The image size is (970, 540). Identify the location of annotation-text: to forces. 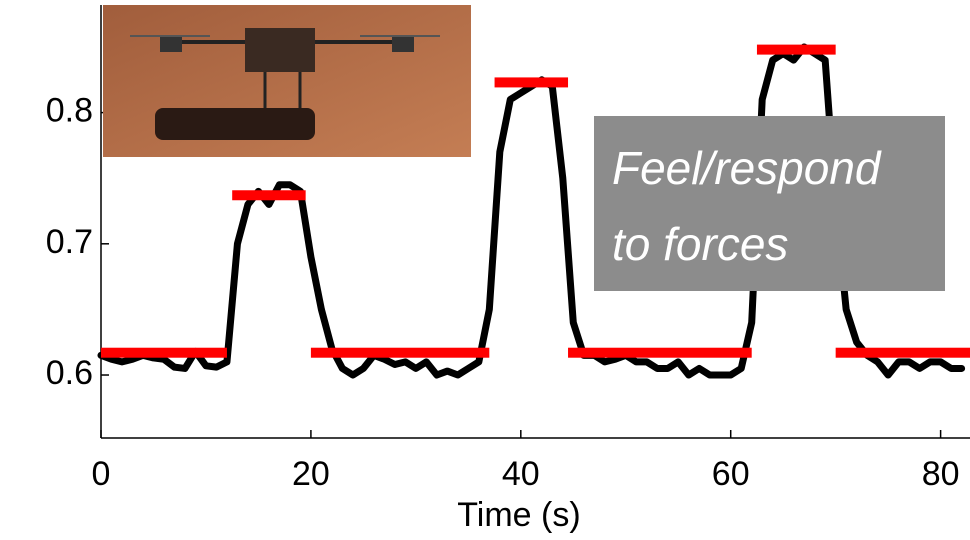
(700, 244).